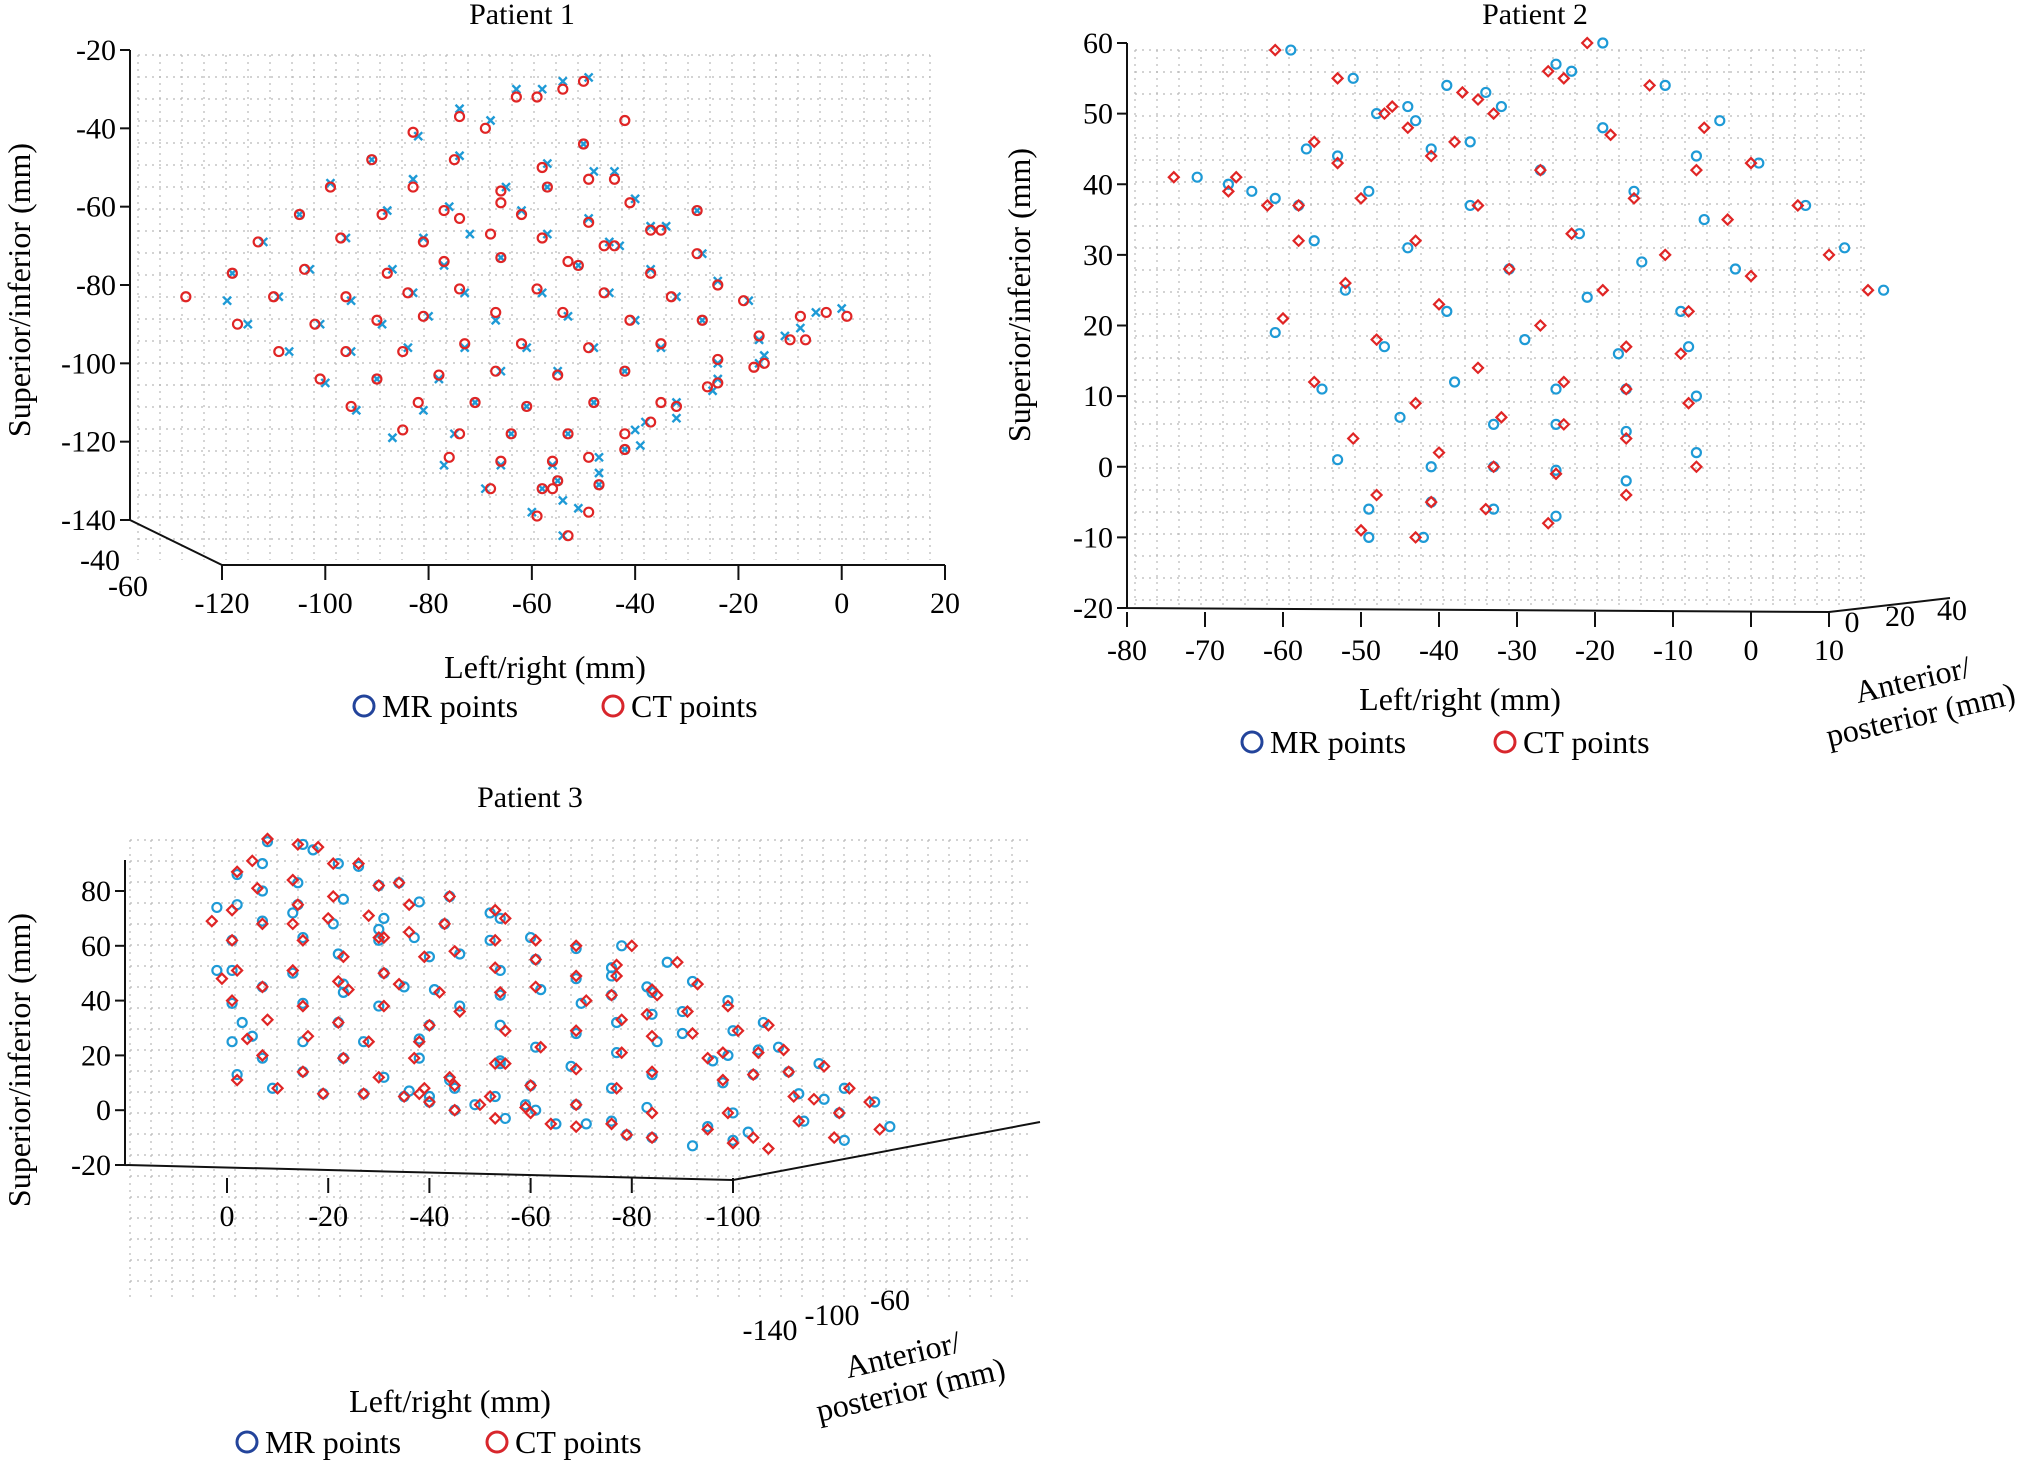  Describe the element at coordinates (555, 706) in the screenshot. I see `patient-1-legend: MR points CT points` at that location.